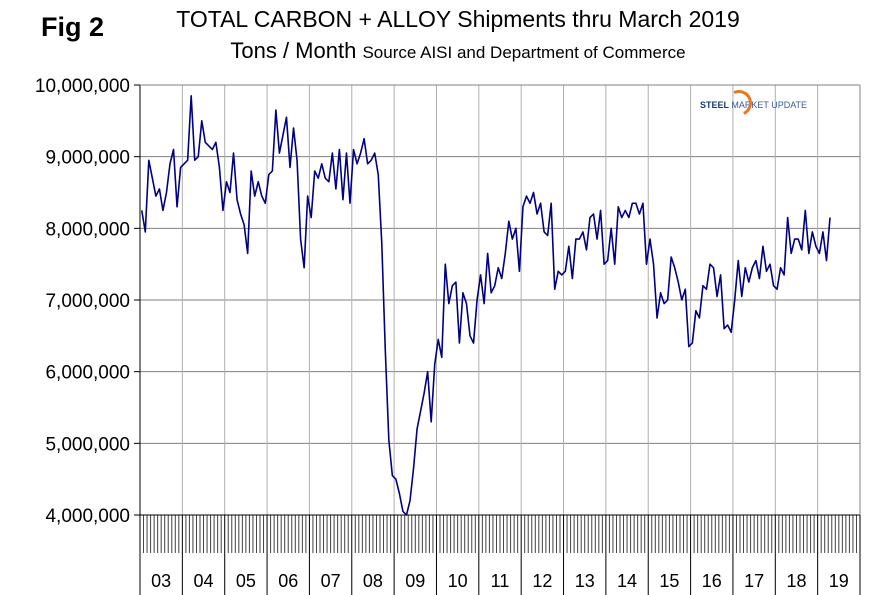  What do you see at coordinates (796, 581) in the screenshot?
I see `x-category-label: 18` at bounding box center [796, 581].